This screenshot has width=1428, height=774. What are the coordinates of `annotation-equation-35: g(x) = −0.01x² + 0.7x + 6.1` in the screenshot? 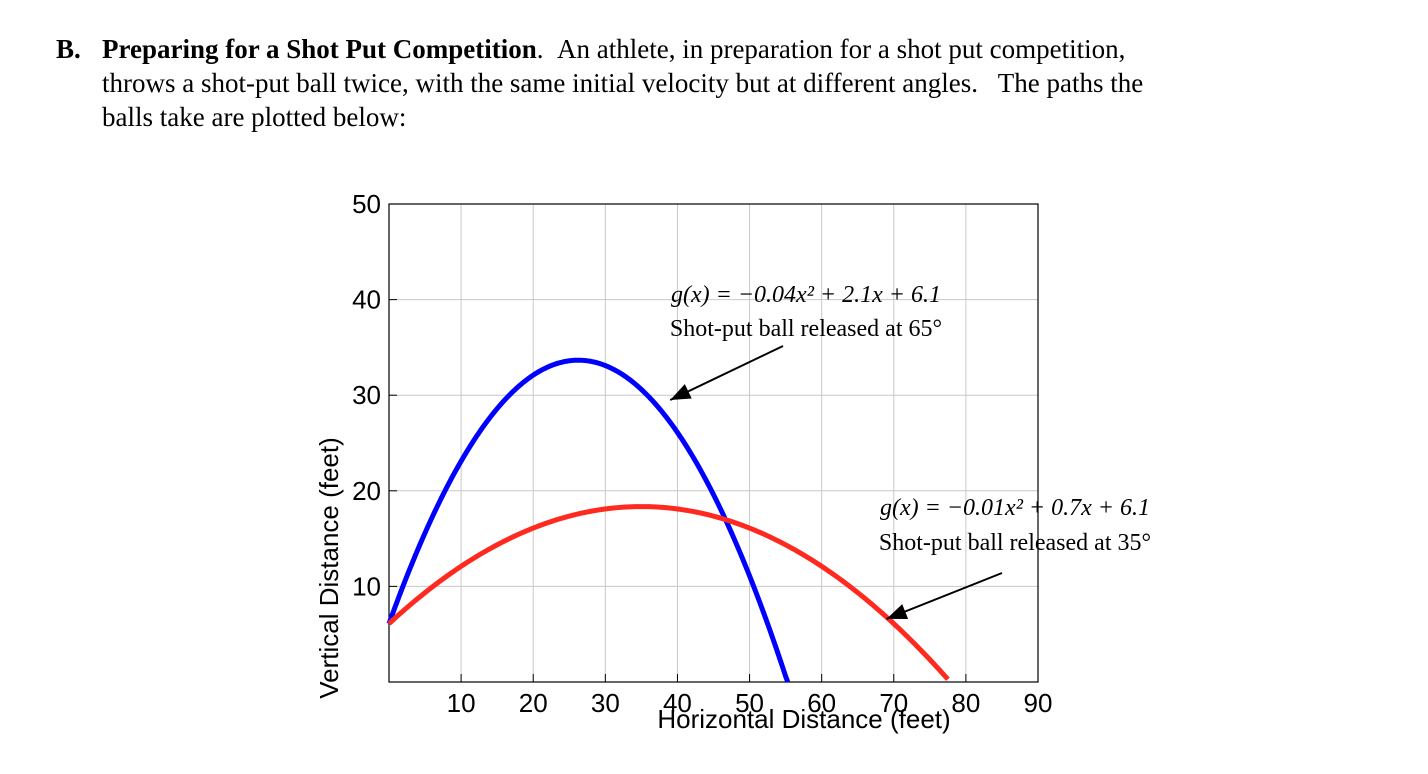 It's located at (1015, 508).